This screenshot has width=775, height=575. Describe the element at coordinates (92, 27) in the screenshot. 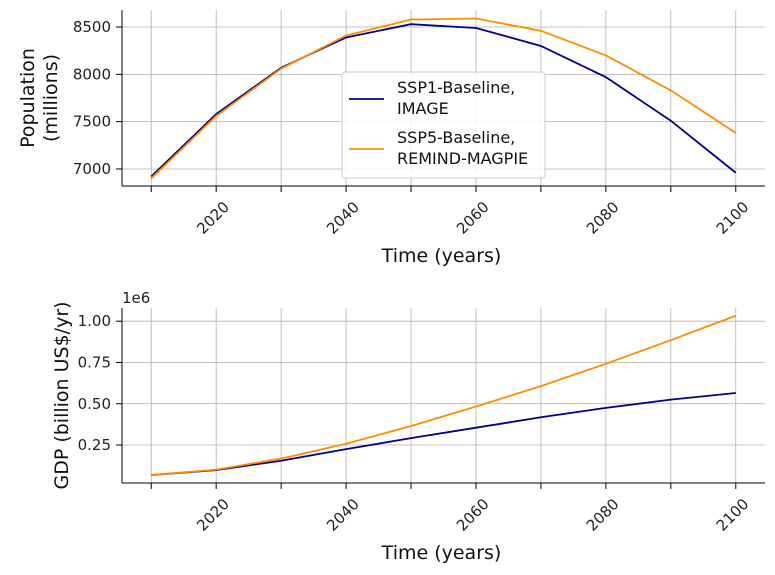

I see `y-tick-label: 8500` at that location.